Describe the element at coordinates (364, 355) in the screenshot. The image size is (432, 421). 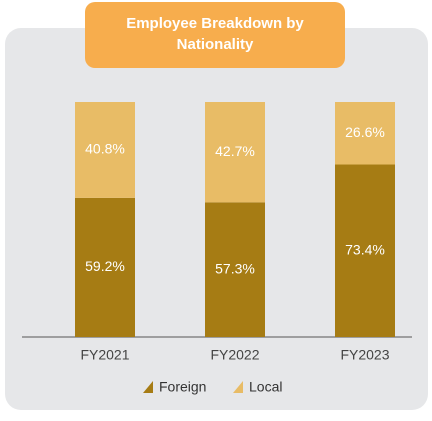
I see `x-tick-label: FY2023` at that location.